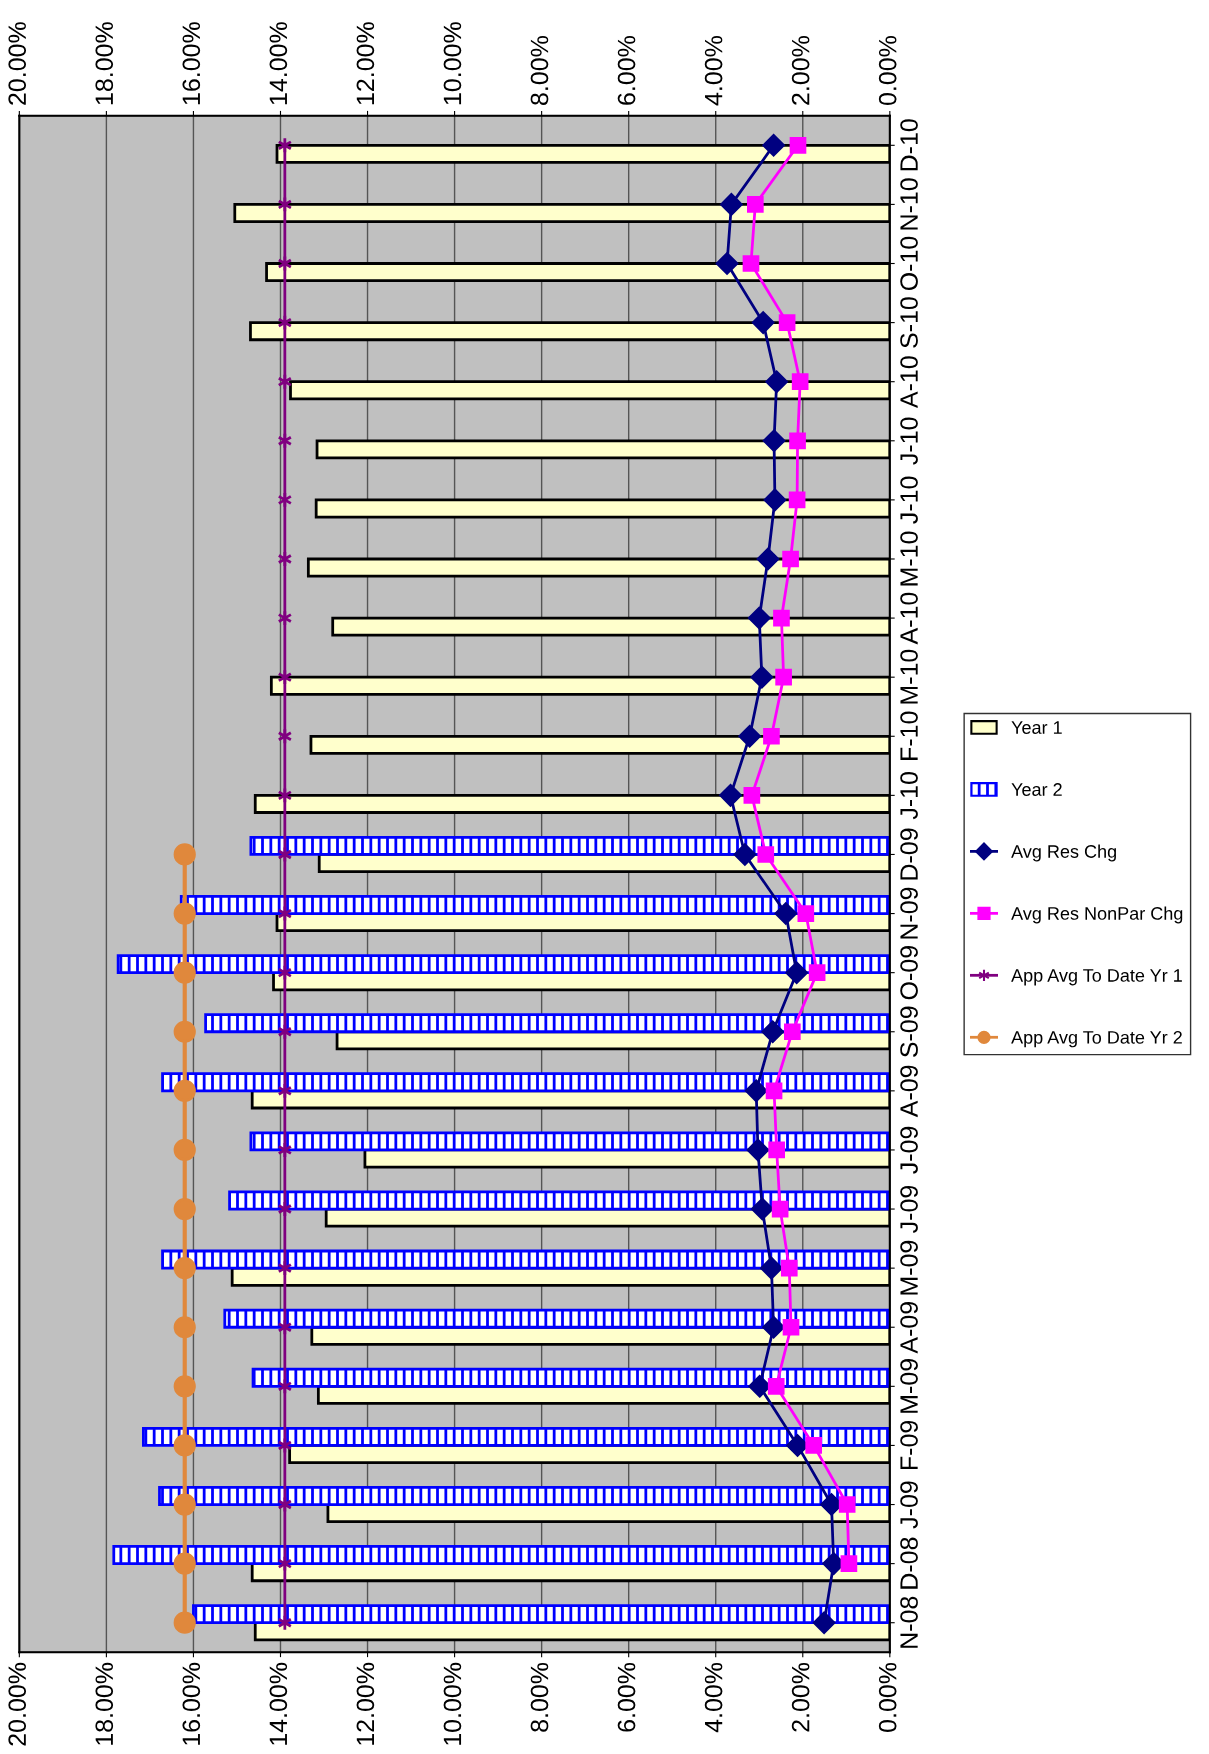 The image size is (1209, 1754). What do you see at coordinates (539, 70) in the screenshot?
I see `x-tick-label: 8.00%` at bounding box center [539, 70].